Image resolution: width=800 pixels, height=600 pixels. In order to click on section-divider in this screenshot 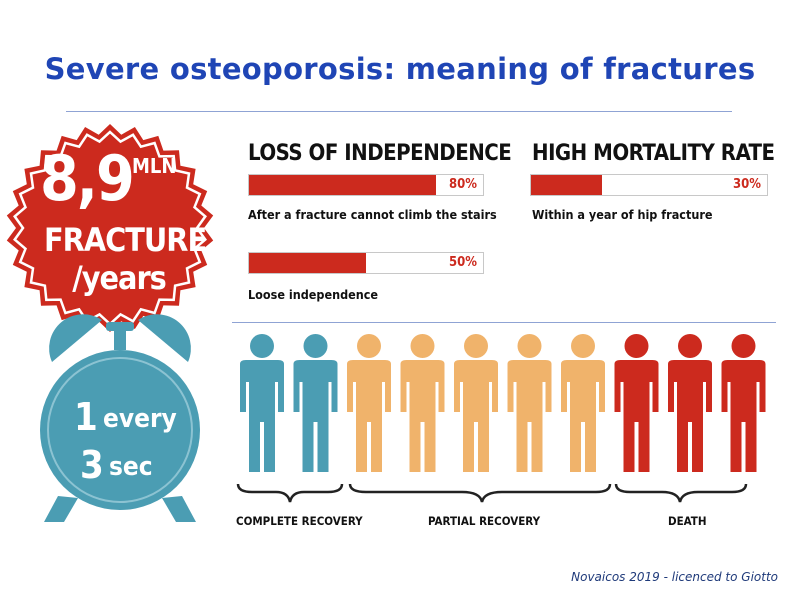, I will do `click(504, 322)`.